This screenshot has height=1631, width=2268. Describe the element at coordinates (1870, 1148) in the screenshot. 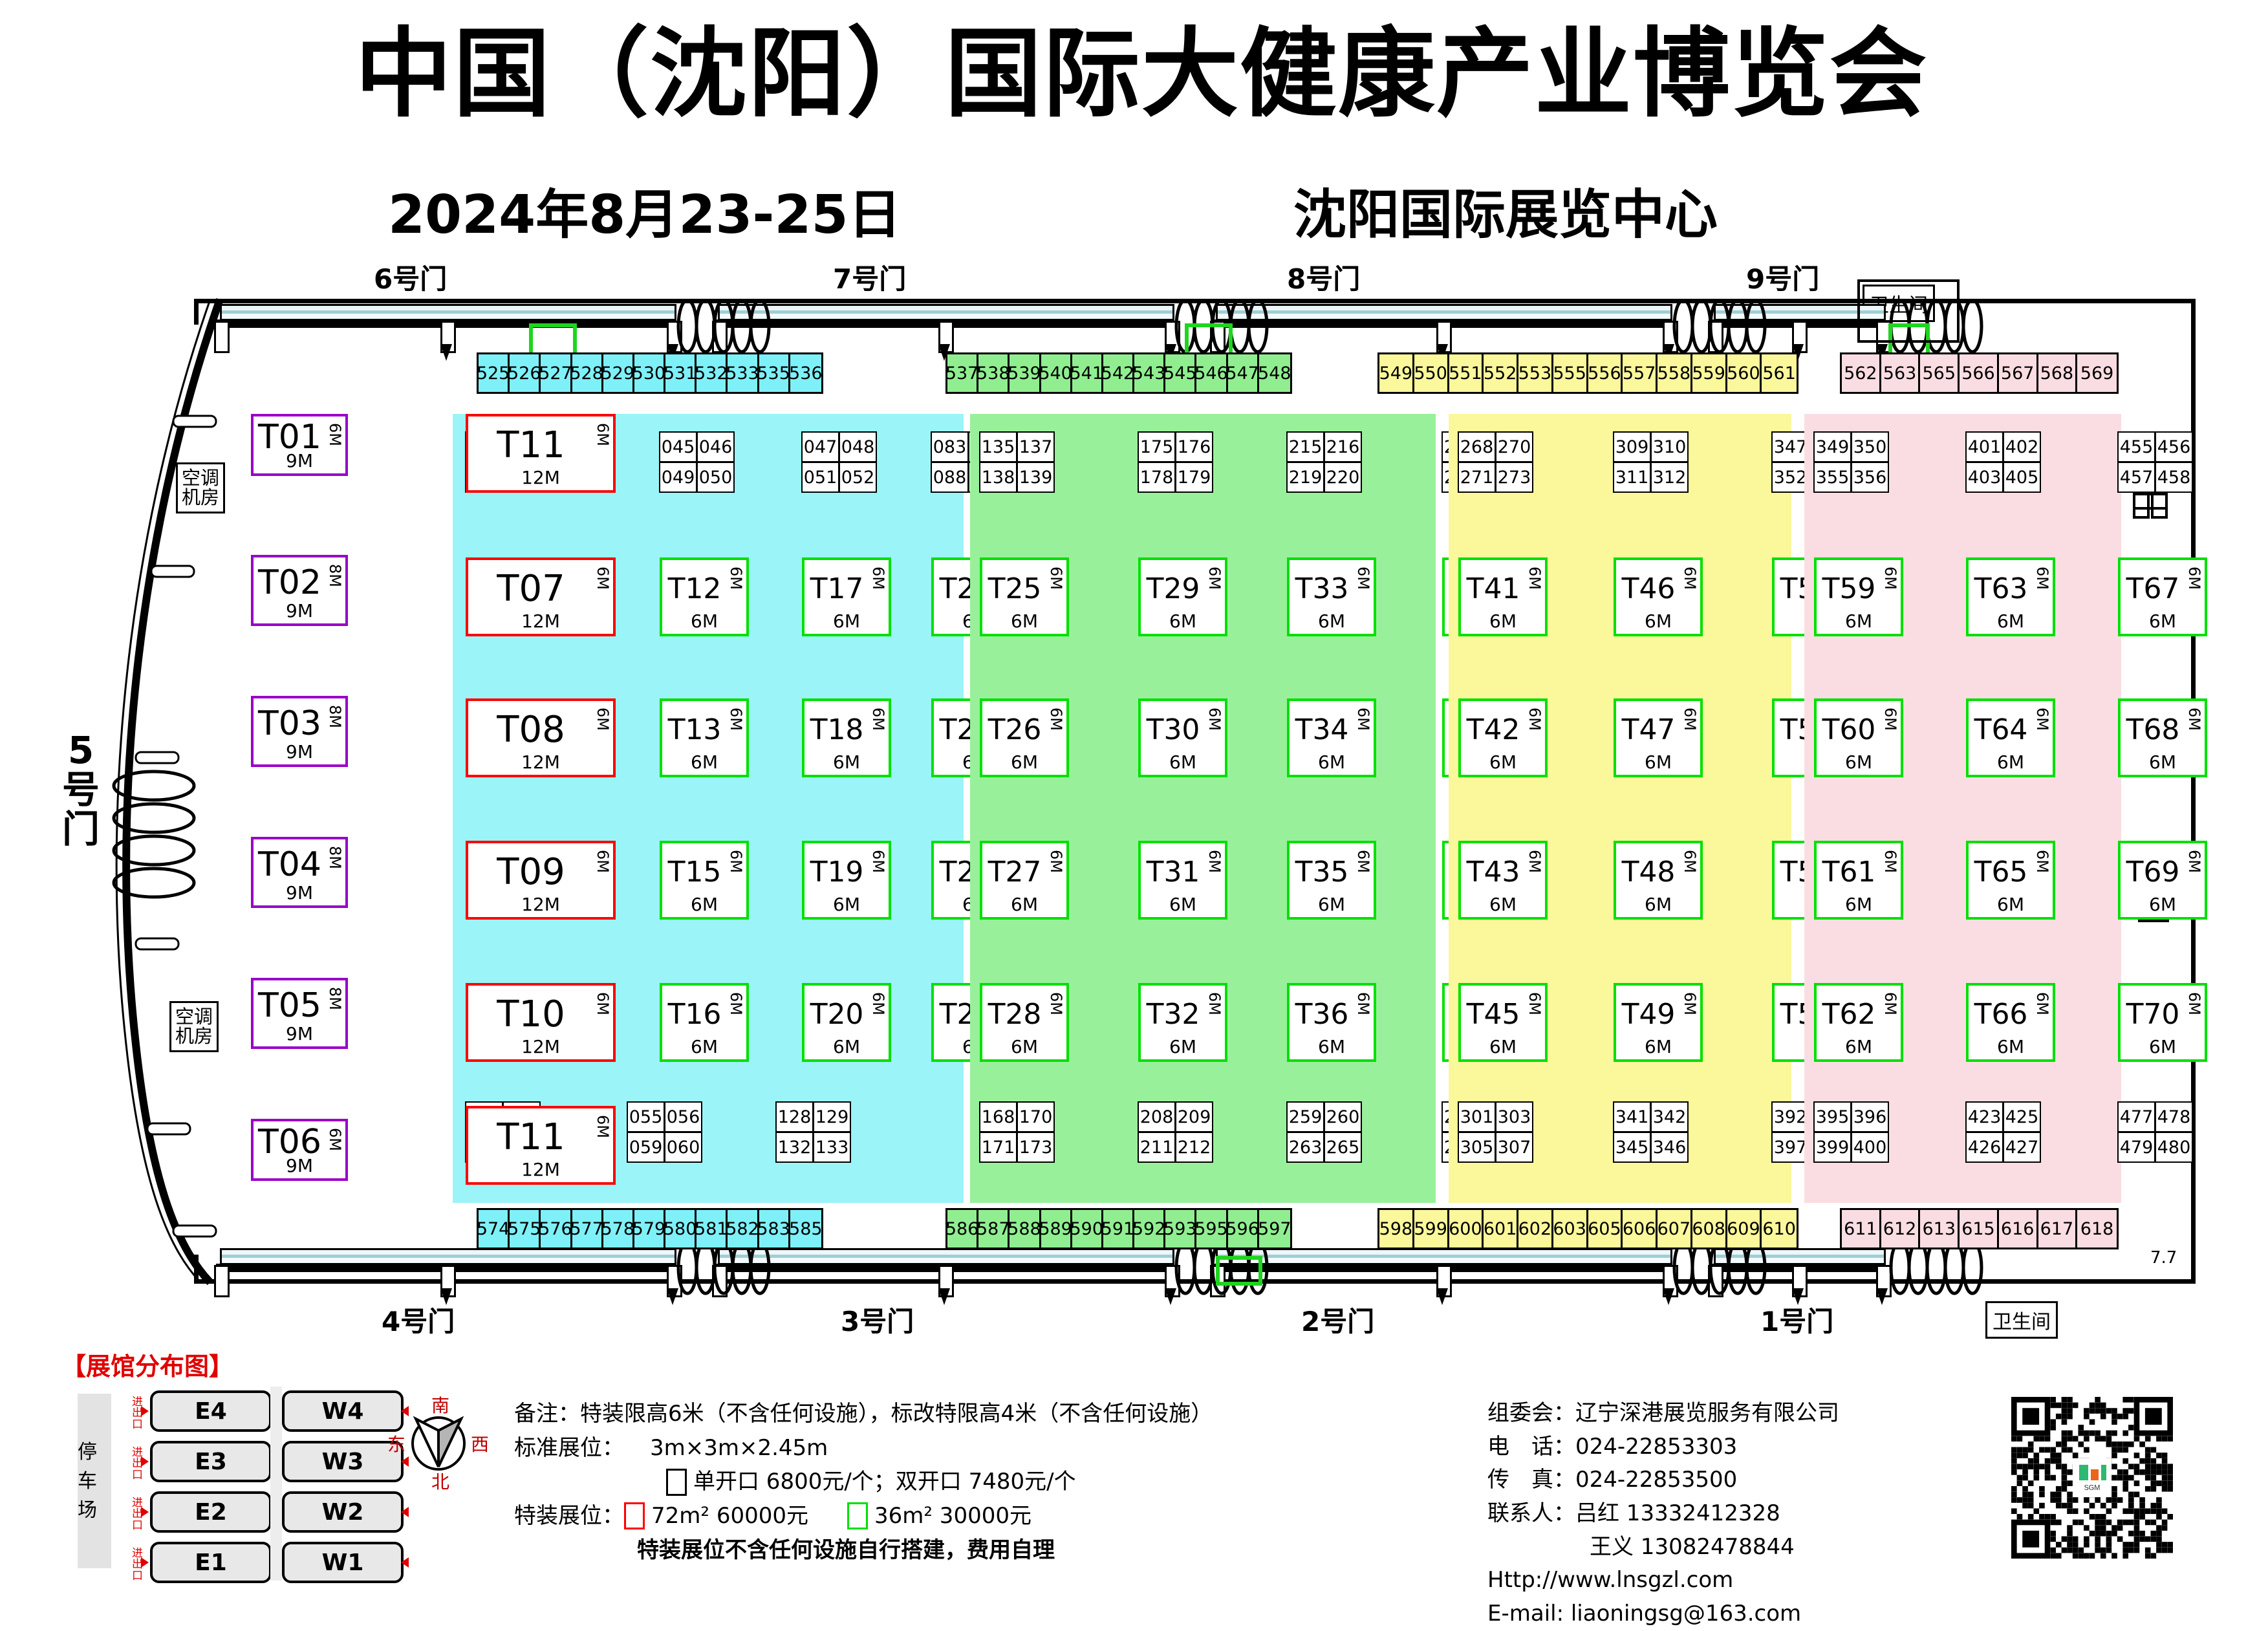

I see `booth-number-cell: 400` at that location.